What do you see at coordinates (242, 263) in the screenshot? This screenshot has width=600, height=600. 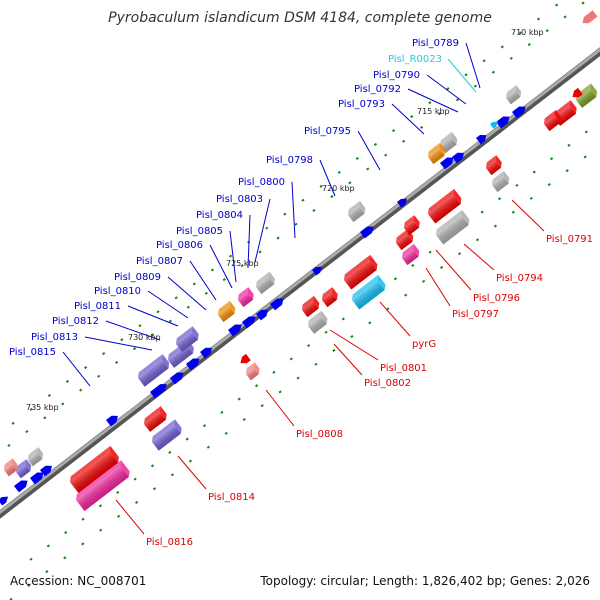 I see `scale-label: 725 kbp` at bounding box center [242, 263].